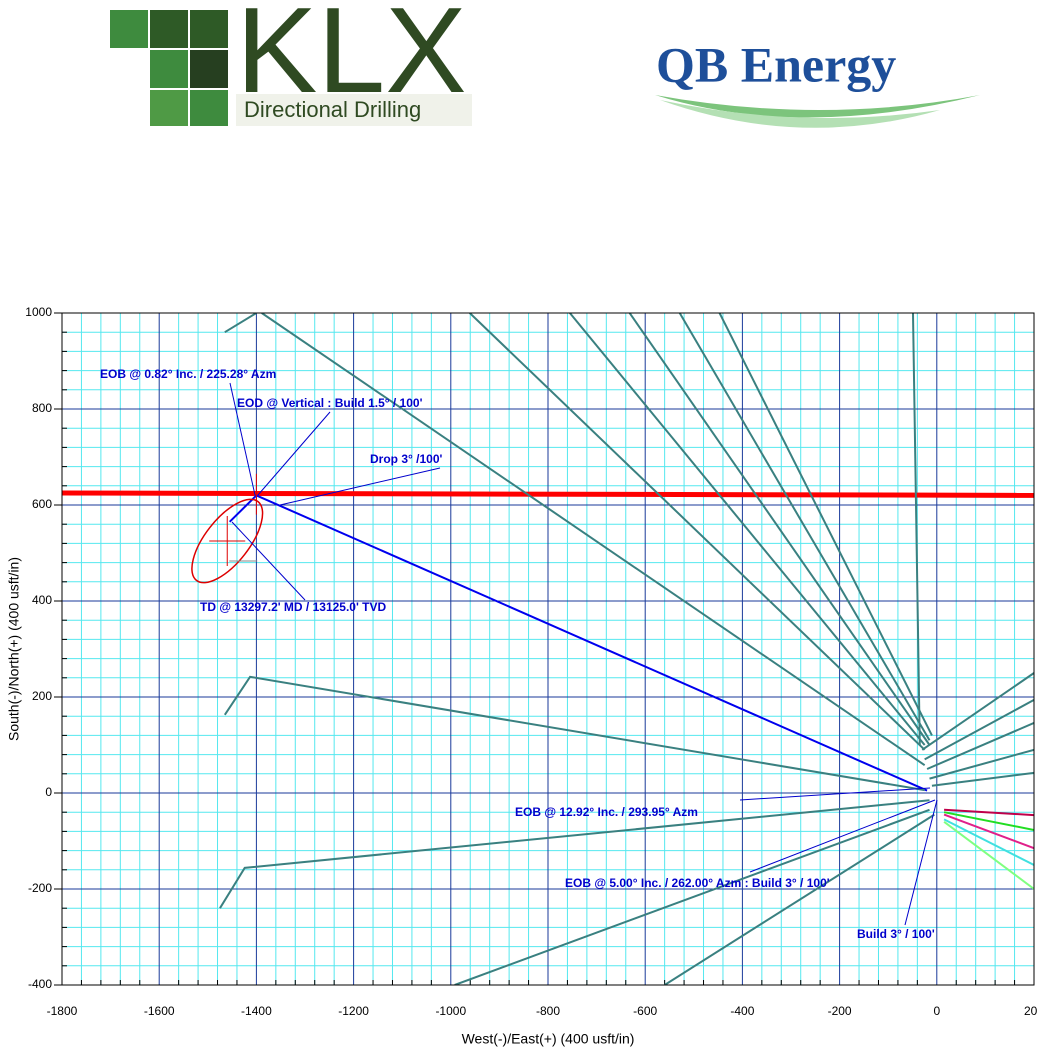 The height and width of the screenshot is (1057, 1037). I want to click on annotation: EOD @ Vertical : Build 1.5° / 100', so click(330, 403).